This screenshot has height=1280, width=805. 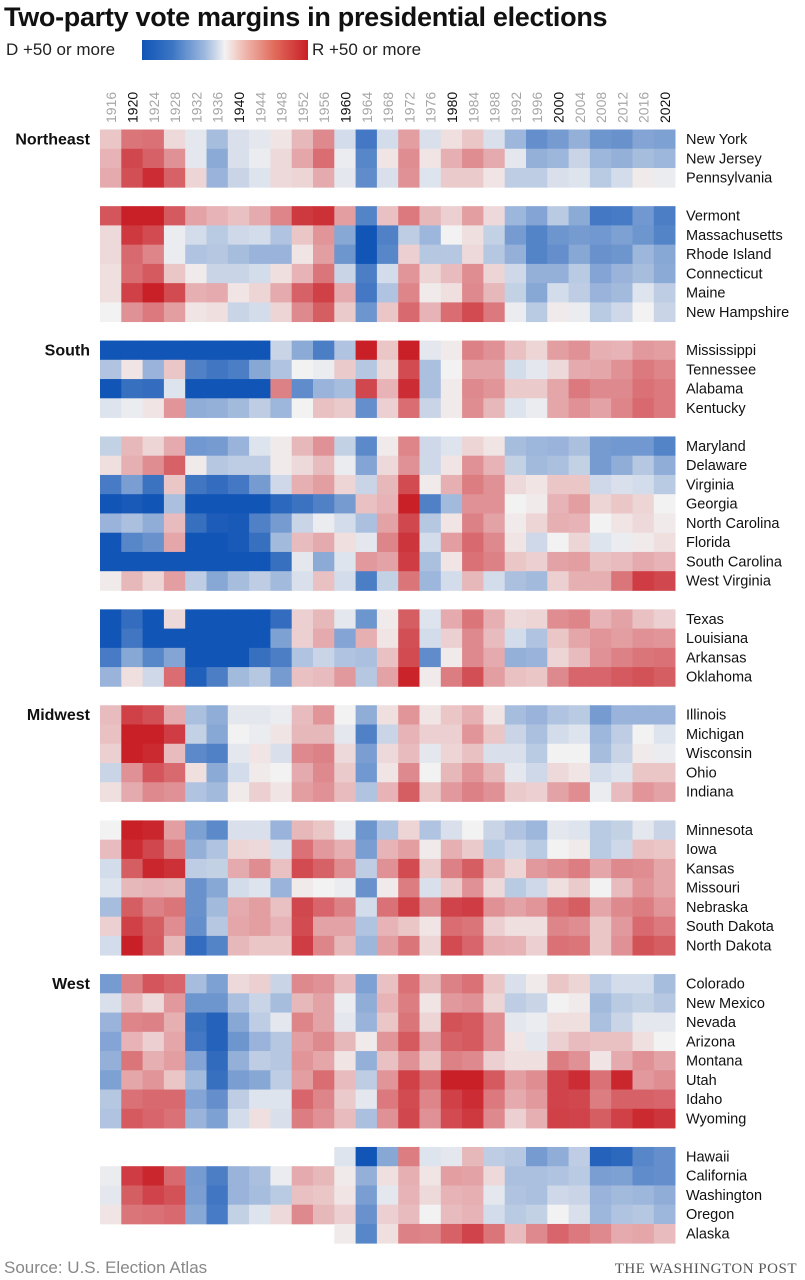 What do you see at coordinates (537, 1176) in the screenshot?
I see `cell-california-1996` at bounding box center [537, 1176].